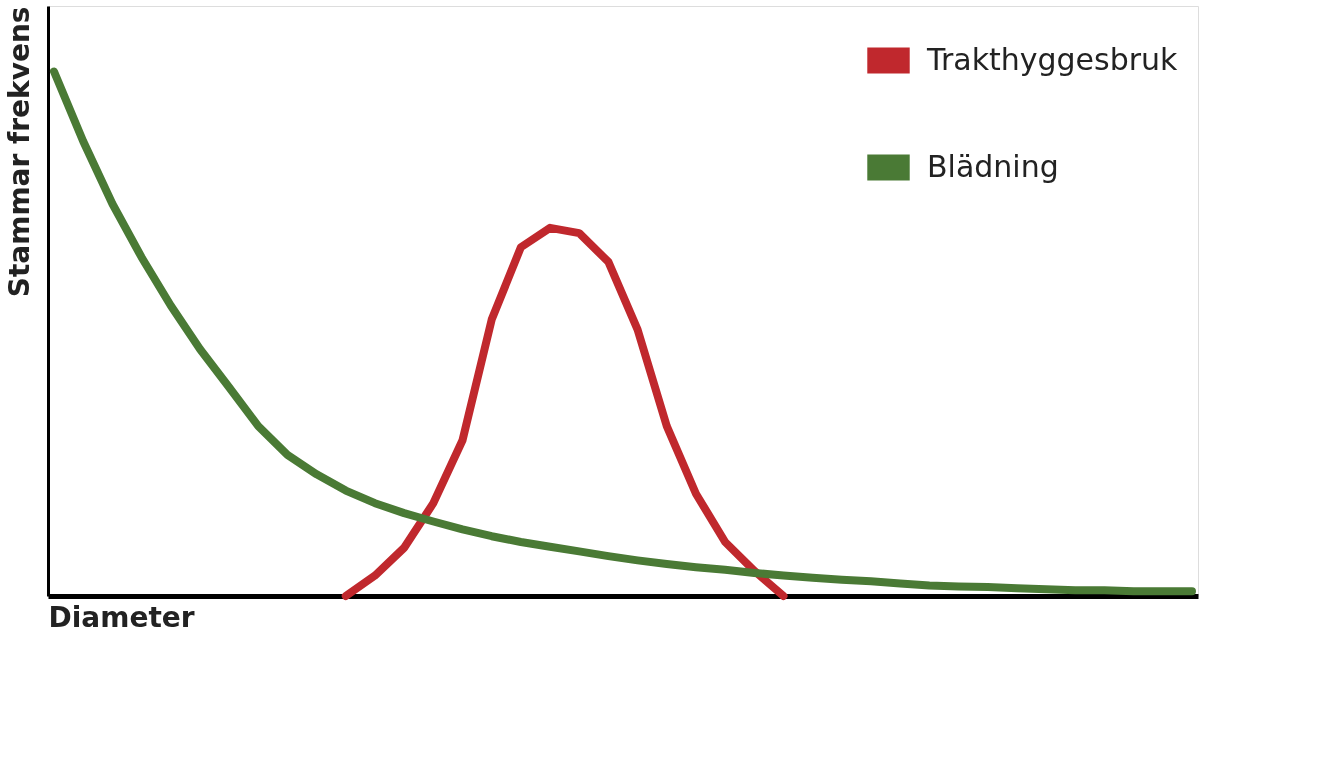 Image resolution: width=1341 pixels, height=776 pixels. What do you see at coordinates (121, 617) in the screenshot?
I see `x-axis-title: Diameter` at bounding box center [121, 617].